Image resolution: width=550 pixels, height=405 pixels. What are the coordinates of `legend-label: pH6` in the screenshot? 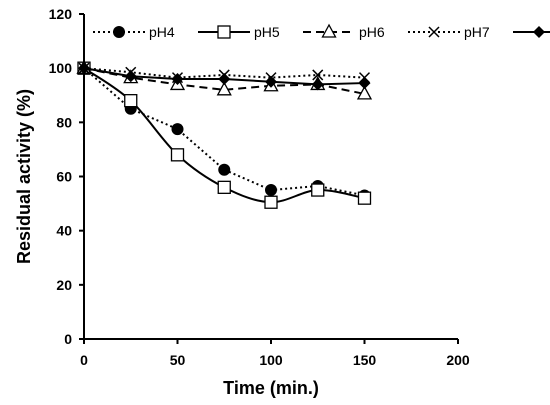 It's located at (372, 32).